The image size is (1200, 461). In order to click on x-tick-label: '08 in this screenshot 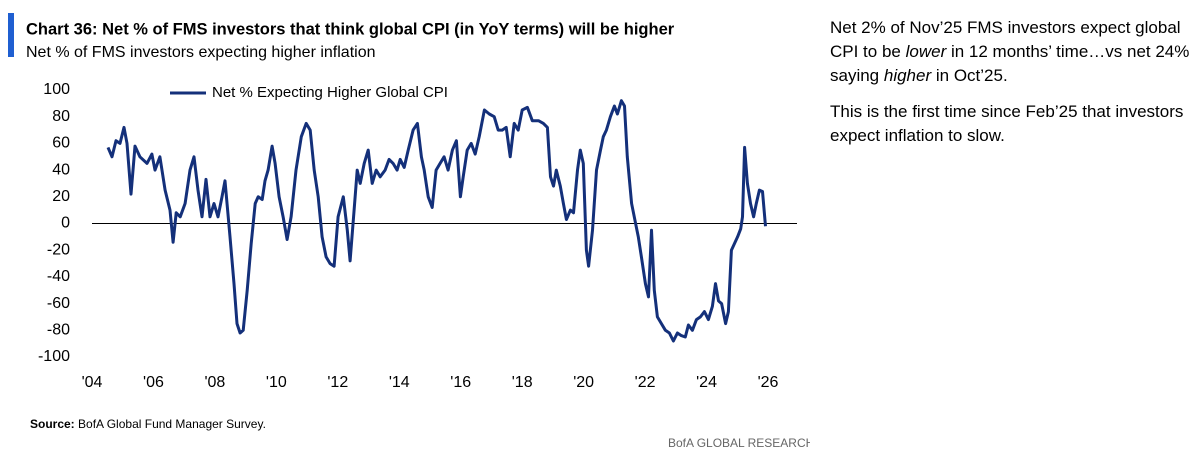, I will do `click(214, 382)`.